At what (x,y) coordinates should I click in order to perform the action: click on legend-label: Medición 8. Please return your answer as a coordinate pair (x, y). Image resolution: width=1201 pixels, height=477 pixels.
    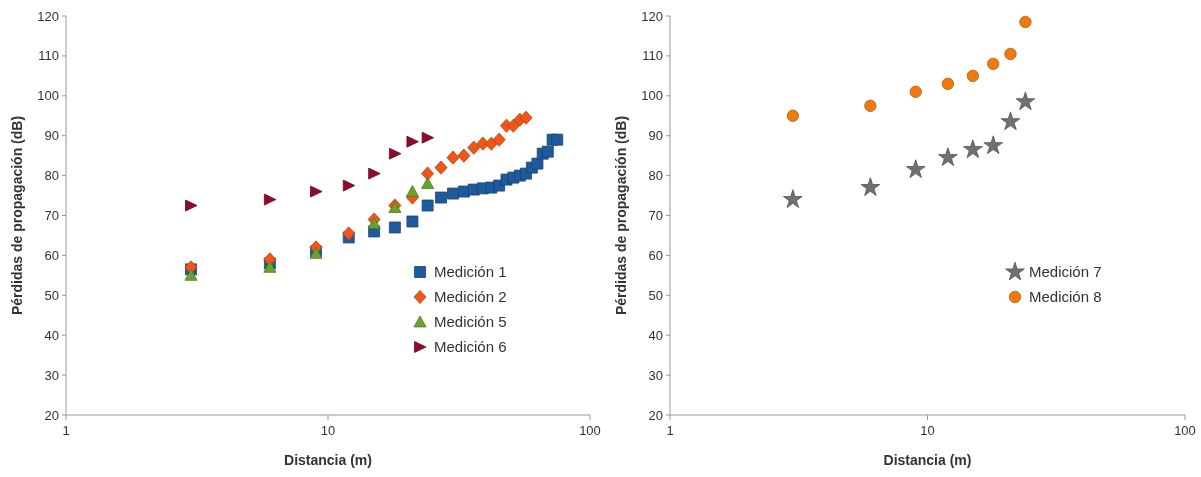
    Looking at the image, I should click on (1065, 297).